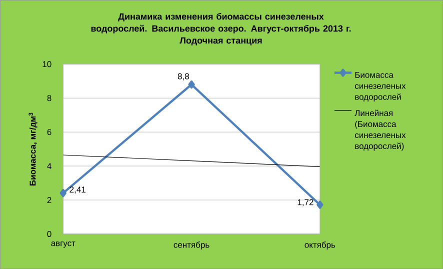 The height and width of the screenshot is (269, 443). I want to click on chart-subtitle: Лодочная станция, so click(221, 41).